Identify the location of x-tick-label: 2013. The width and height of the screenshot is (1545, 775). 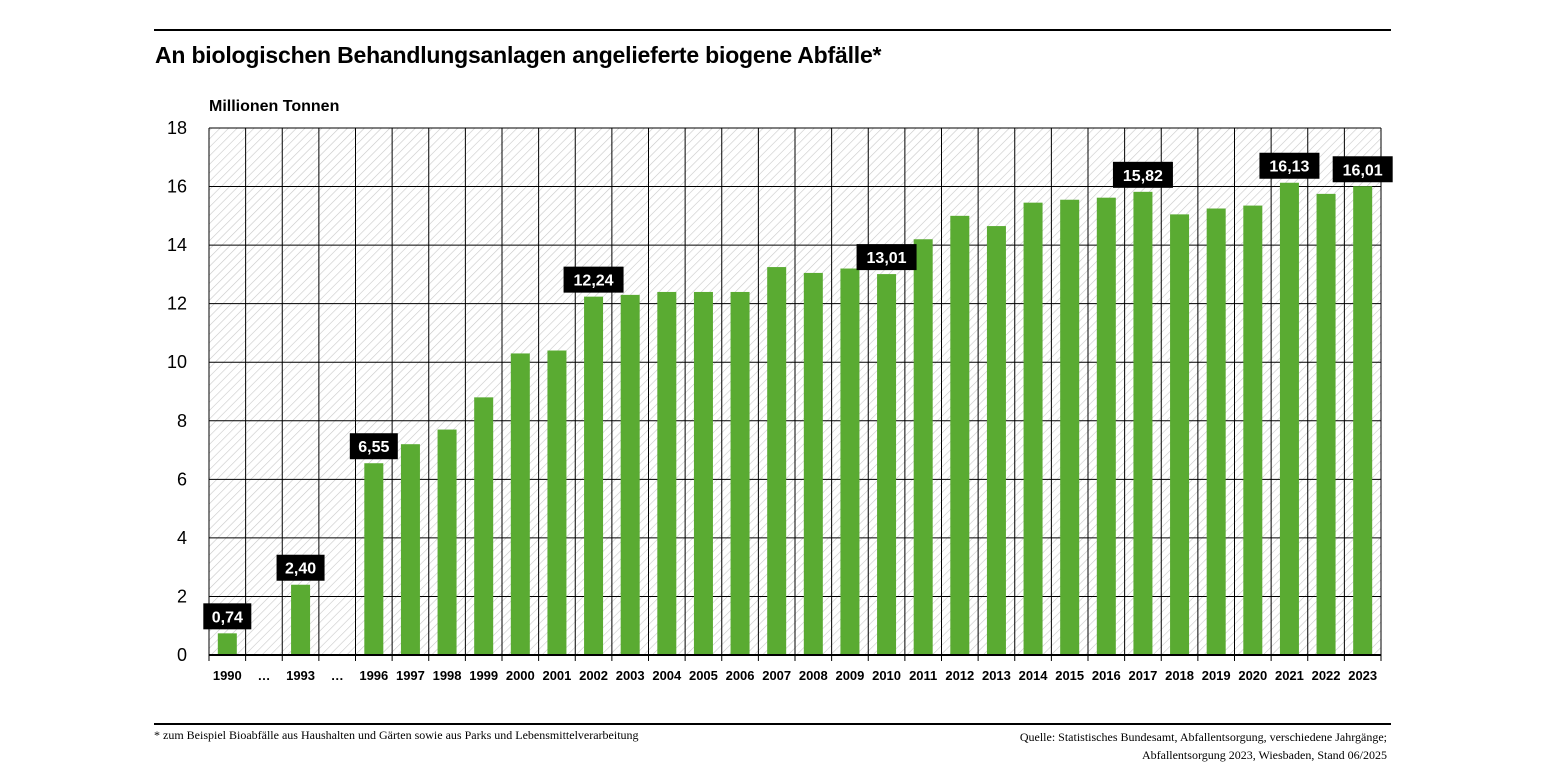
(996, 675).